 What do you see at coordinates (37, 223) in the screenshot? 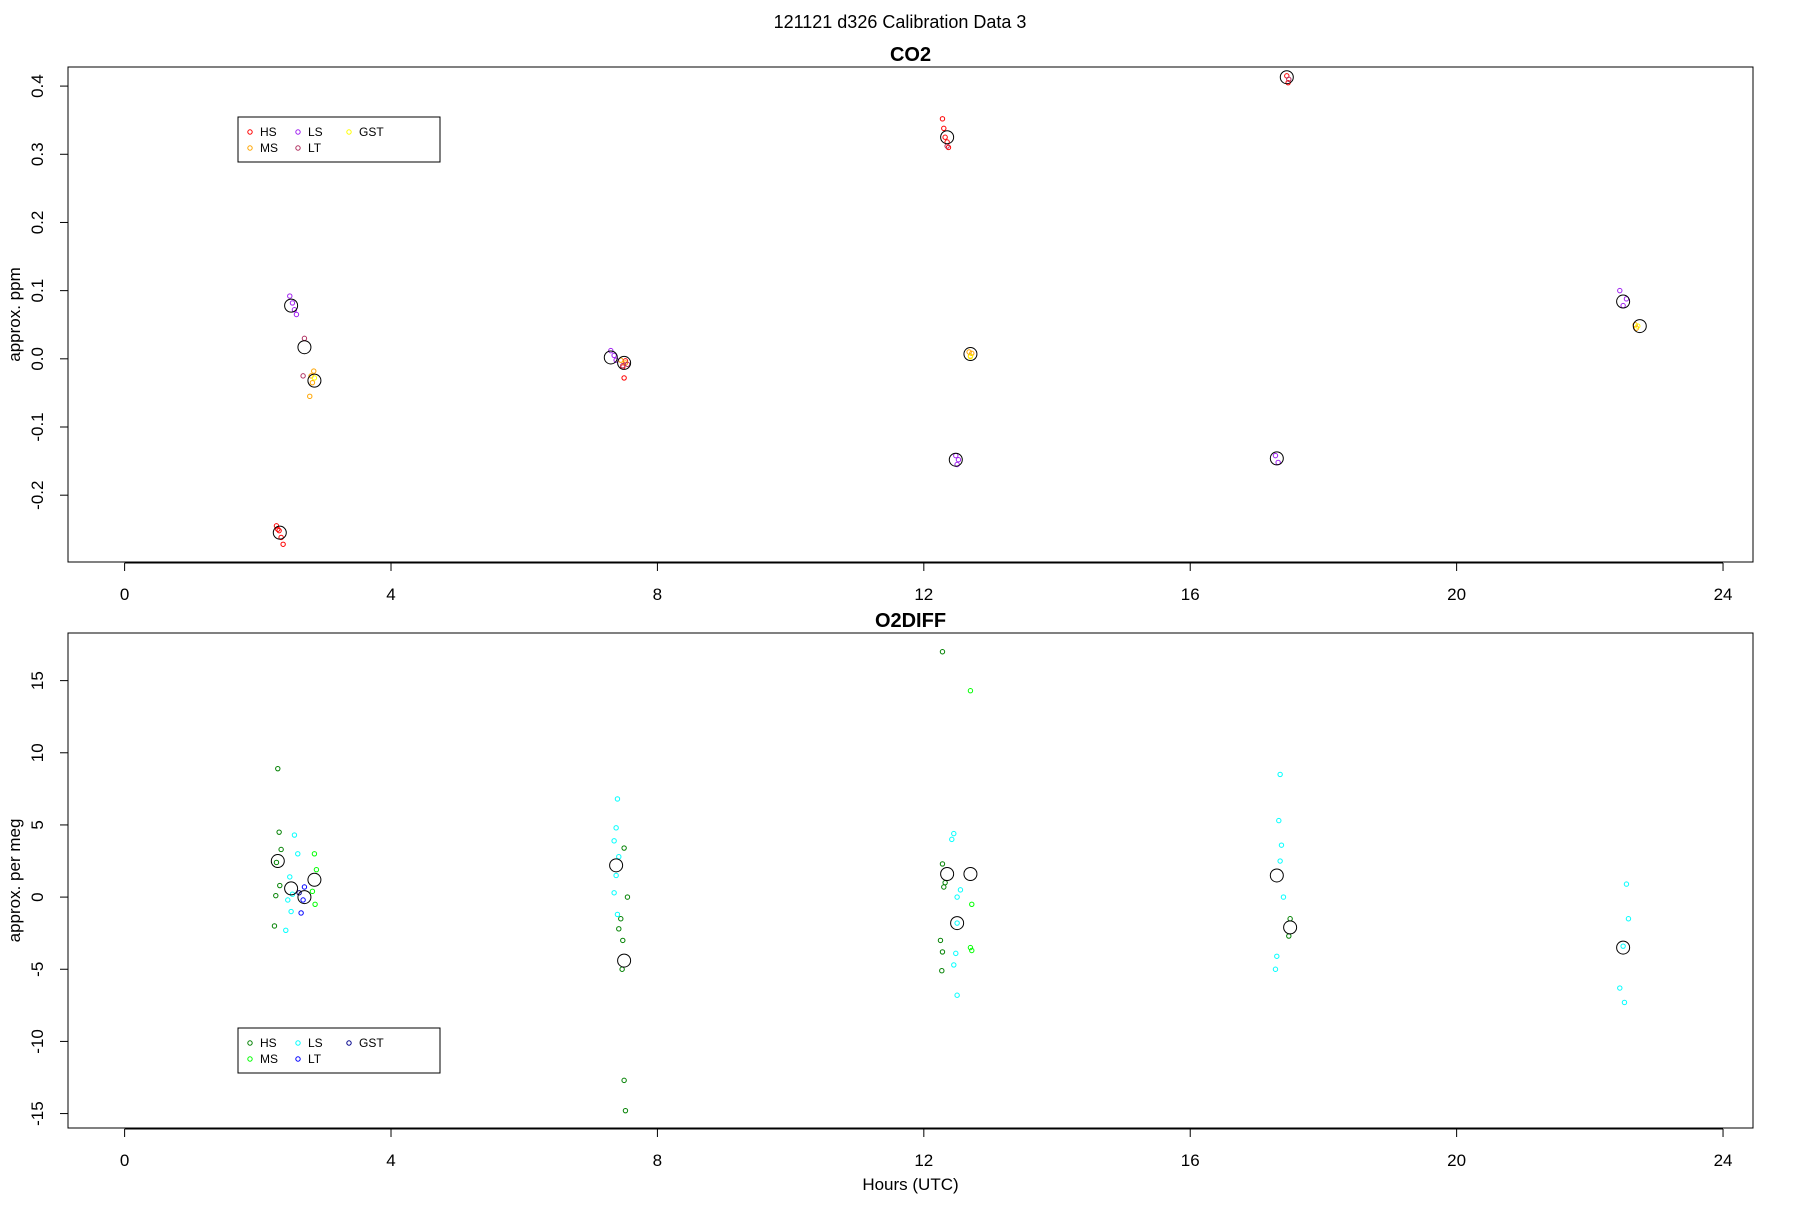
I see `y-tick-label: 0.2` at bounding box center [37, 223].